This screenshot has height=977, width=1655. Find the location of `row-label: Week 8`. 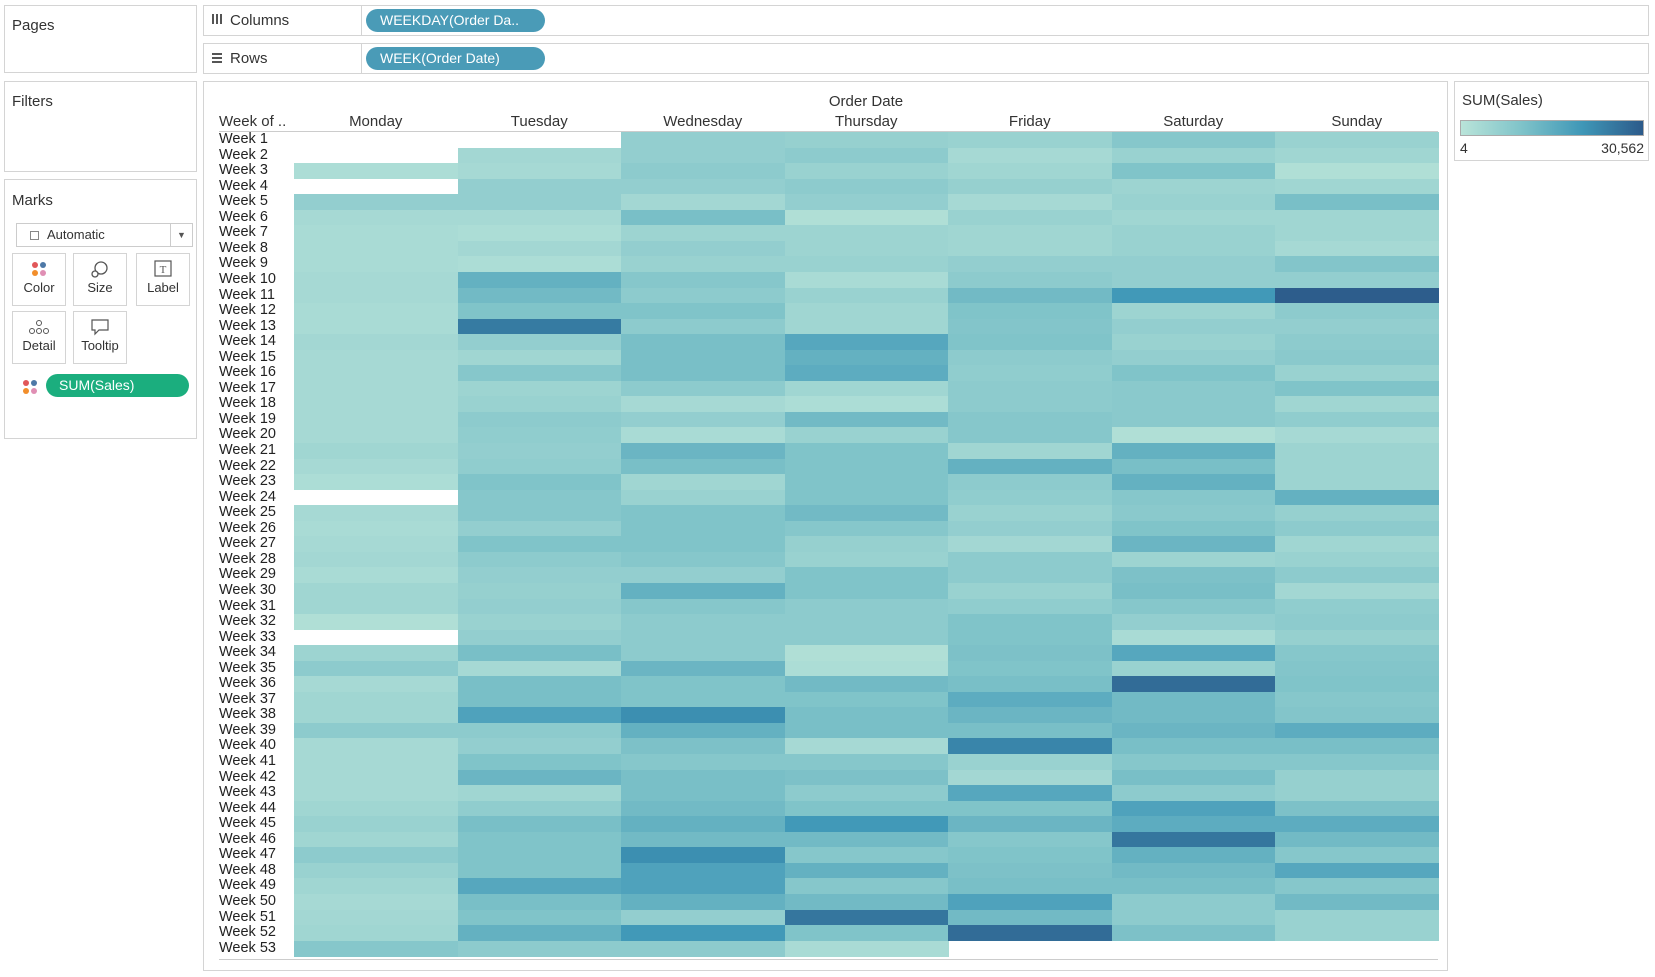

row-label: Week 8 is located at coordinates (243, 247).